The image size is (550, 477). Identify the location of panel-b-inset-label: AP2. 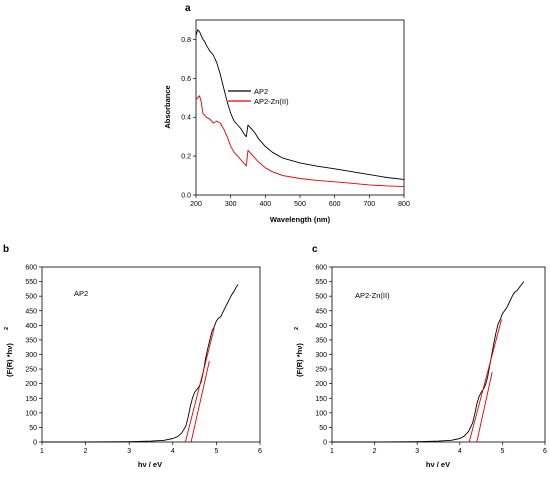
(81, 293).